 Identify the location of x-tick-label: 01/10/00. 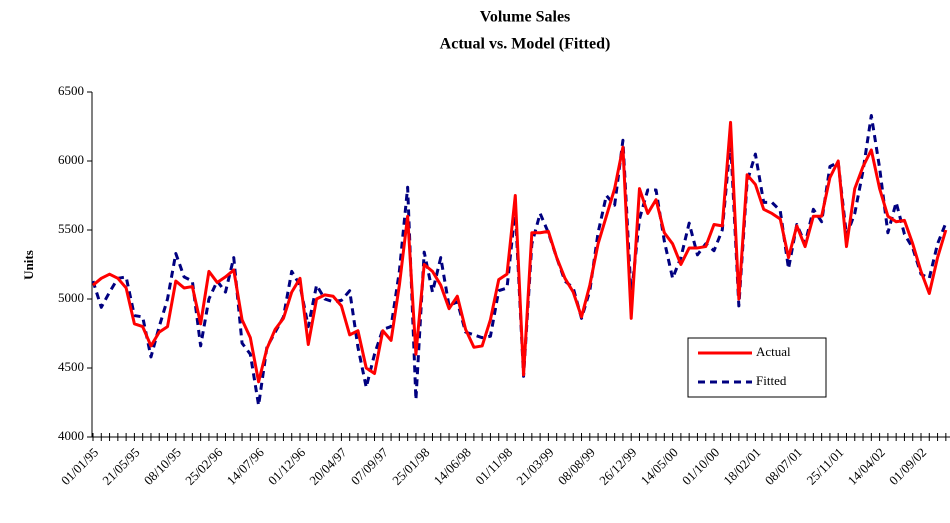
(700, 466).